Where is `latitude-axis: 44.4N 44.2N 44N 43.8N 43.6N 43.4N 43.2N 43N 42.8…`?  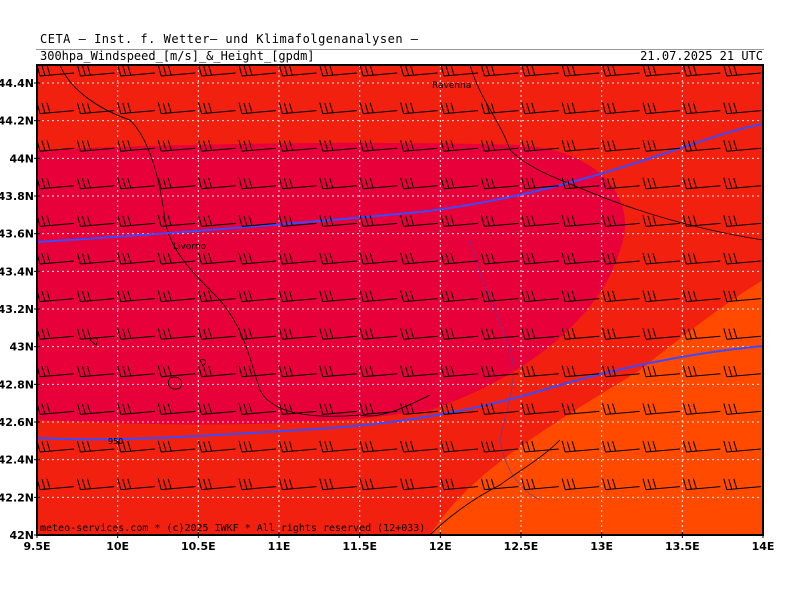
latitude-axis: 44.4N 44.2N 44N 43.8N 43.6N 43.4N 43.2N 43N 42.8… is located at coordinates (20, 309).